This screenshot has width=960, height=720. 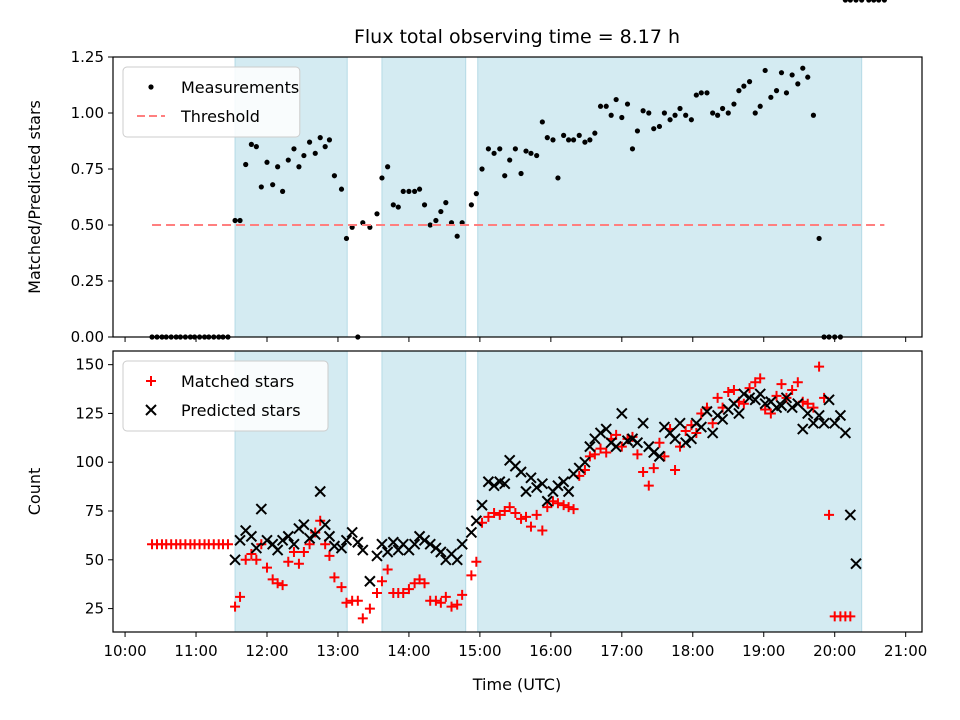 I want to click on x-tick-label: 14:00, so click(x=408, y=651).